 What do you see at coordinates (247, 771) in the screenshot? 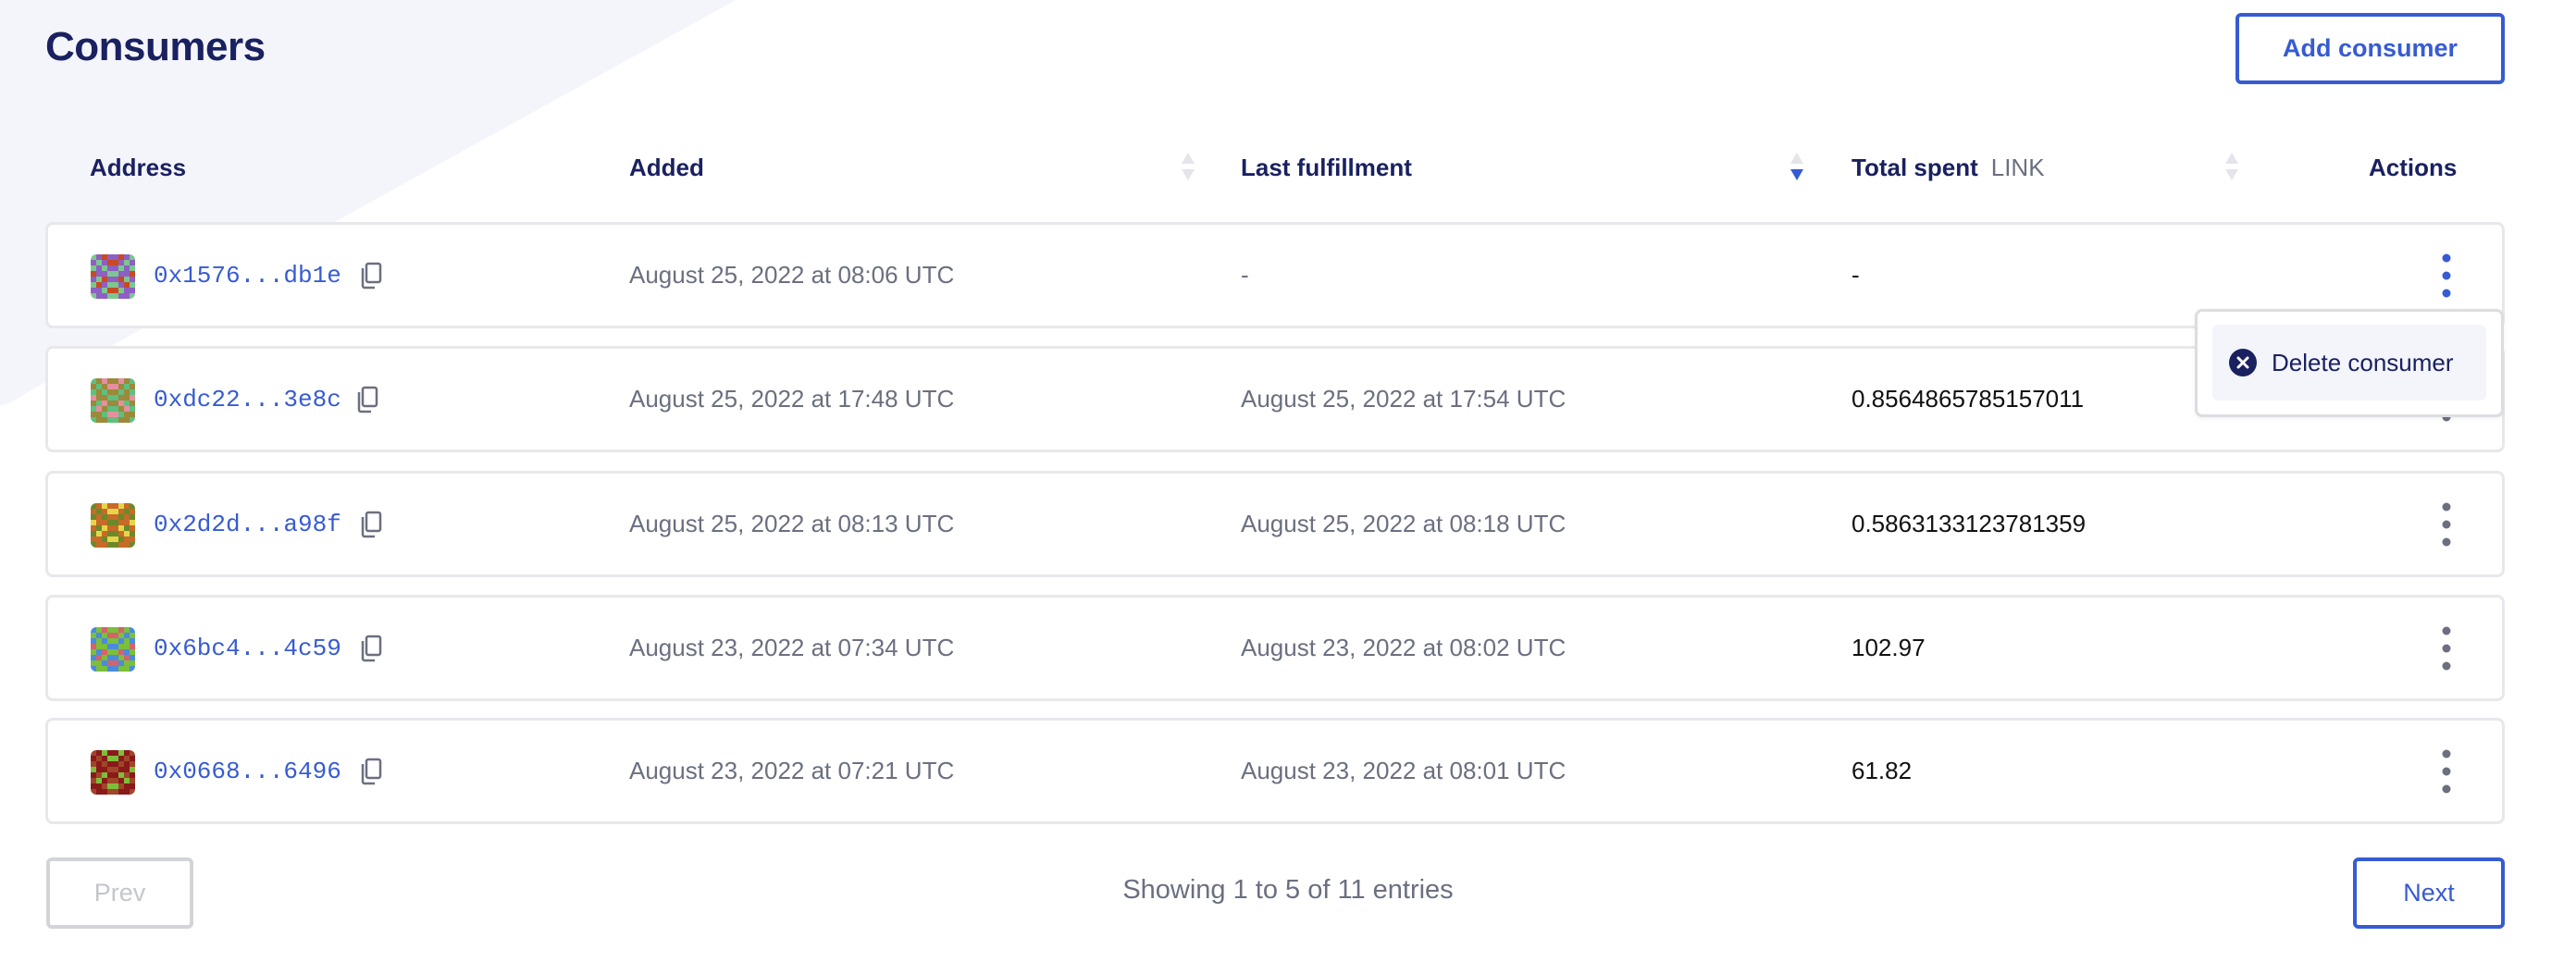
I see `consumer-address-link: 0x0668...6496` at bounding box center [247, 771].